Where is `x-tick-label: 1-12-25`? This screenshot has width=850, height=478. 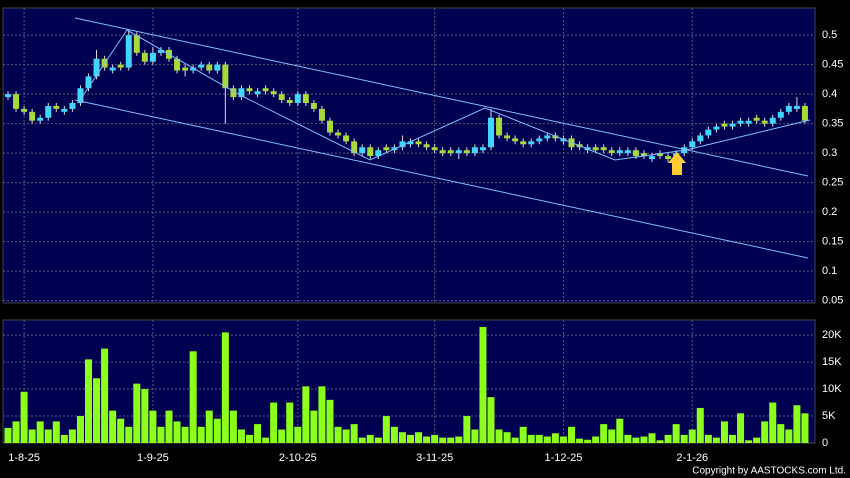 x-tick-label: 1-12-25 is located at coordinates (563, 458).